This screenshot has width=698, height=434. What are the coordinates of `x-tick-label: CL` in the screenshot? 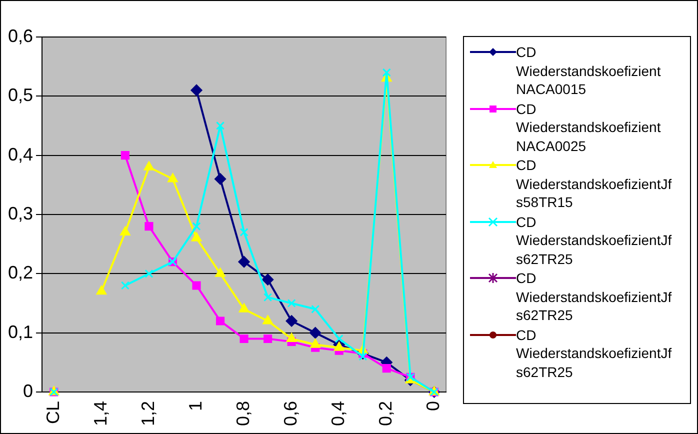 It's located at (52, 412).